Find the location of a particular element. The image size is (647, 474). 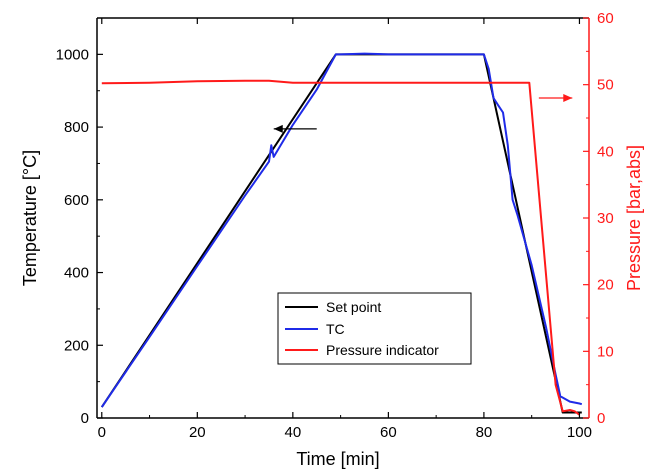

legend: Set point TC Pressure indicator is located at coordinates (374, 328).